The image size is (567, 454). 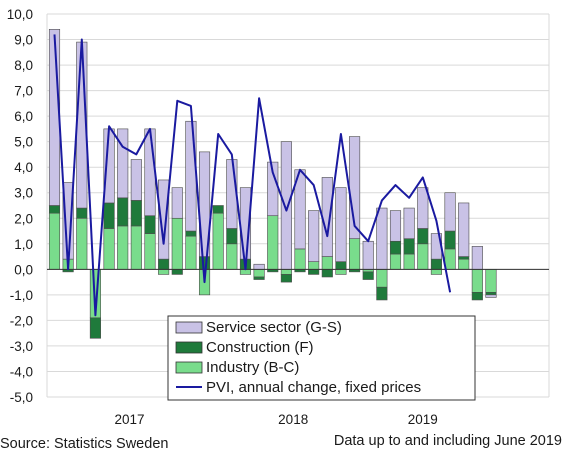 I want to click on legend-box, so click(x=321, y=358).